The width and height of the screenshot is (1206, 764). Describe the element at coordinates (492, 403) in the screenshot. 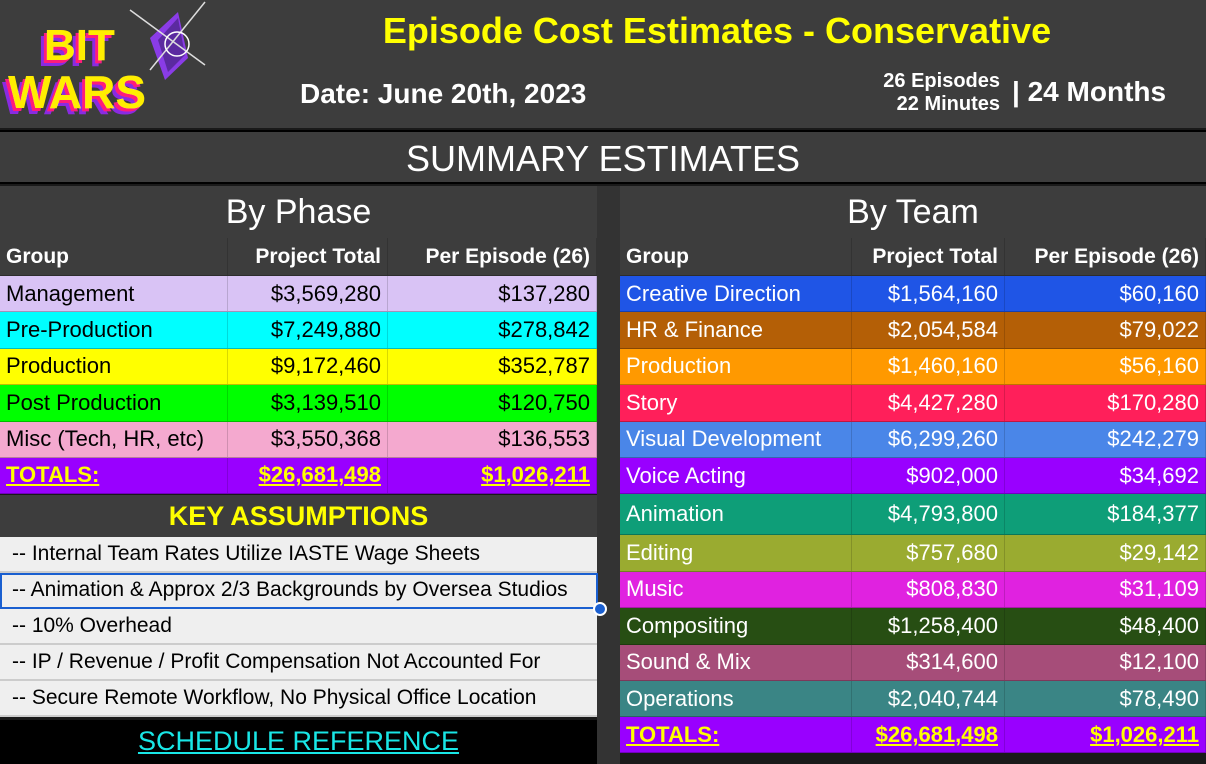

I see `per-episode-cell: $120,750` at that location.